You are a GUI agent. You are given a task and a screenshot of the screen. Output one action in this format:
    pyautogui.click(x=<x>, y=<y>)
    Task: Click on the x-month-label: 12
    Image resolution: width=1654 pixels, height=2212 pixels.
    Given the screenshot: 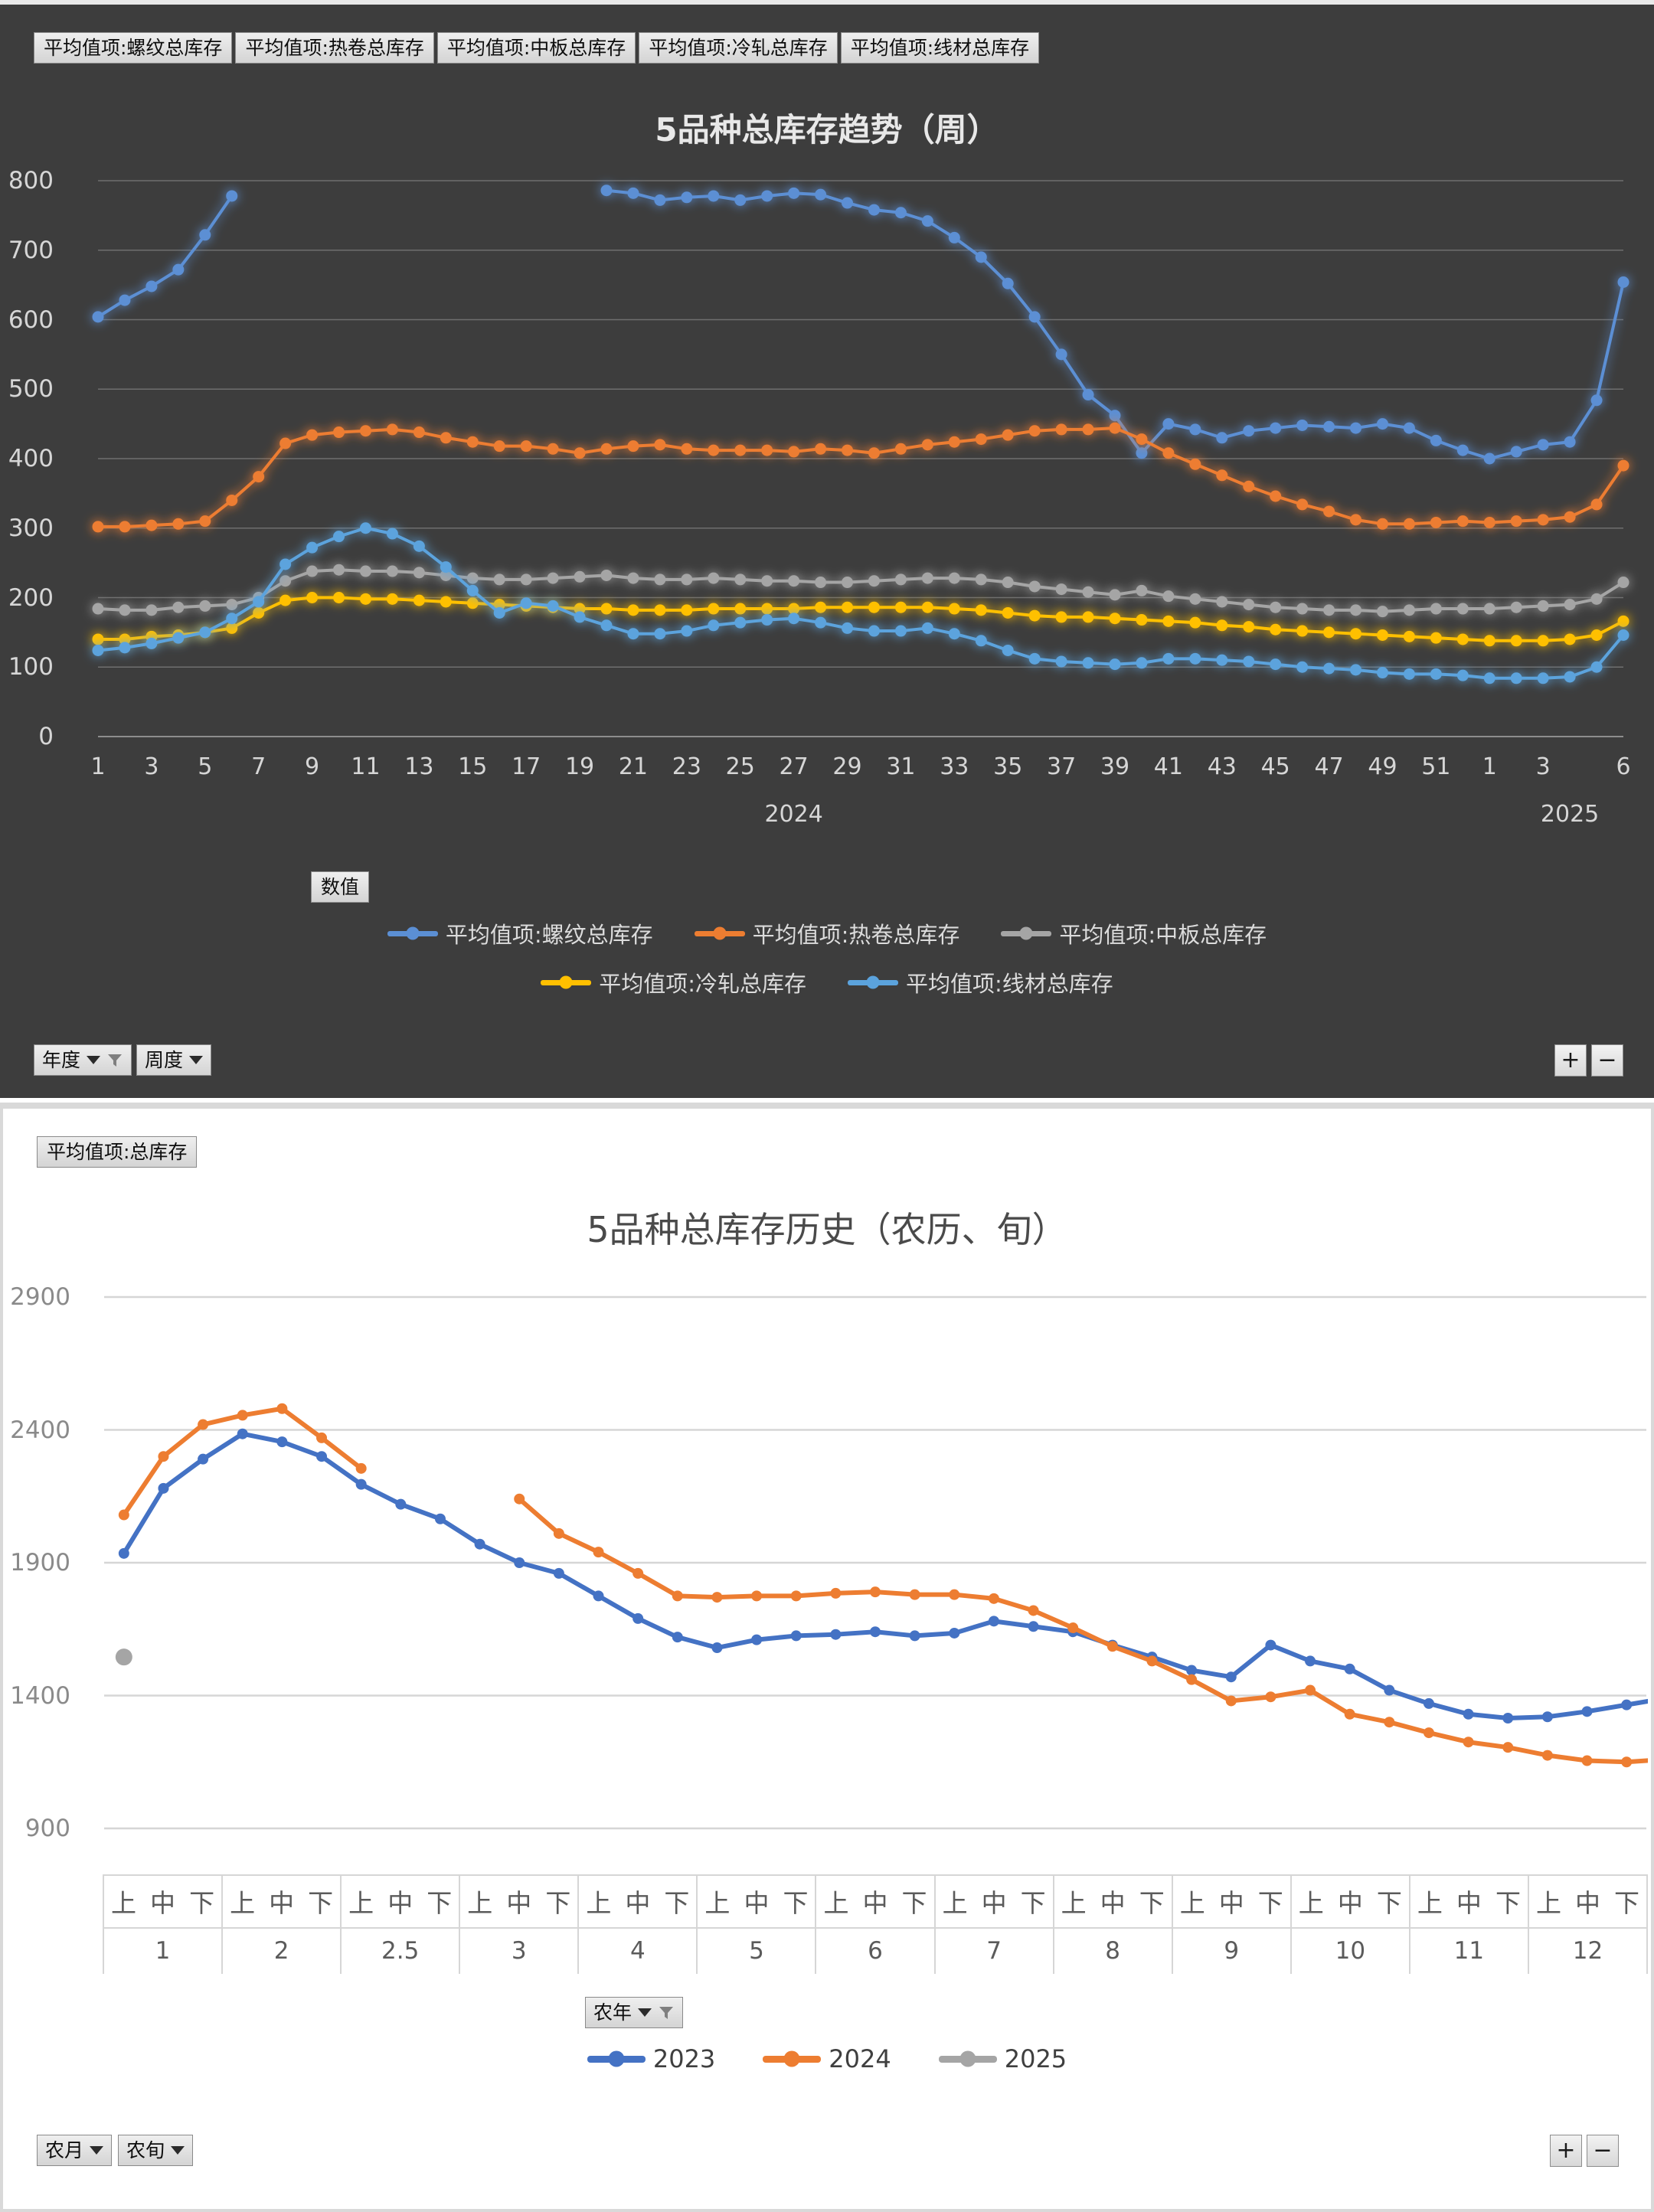 What is the action you would take?
    pyautogui.click(x=1587, y=1950)
    